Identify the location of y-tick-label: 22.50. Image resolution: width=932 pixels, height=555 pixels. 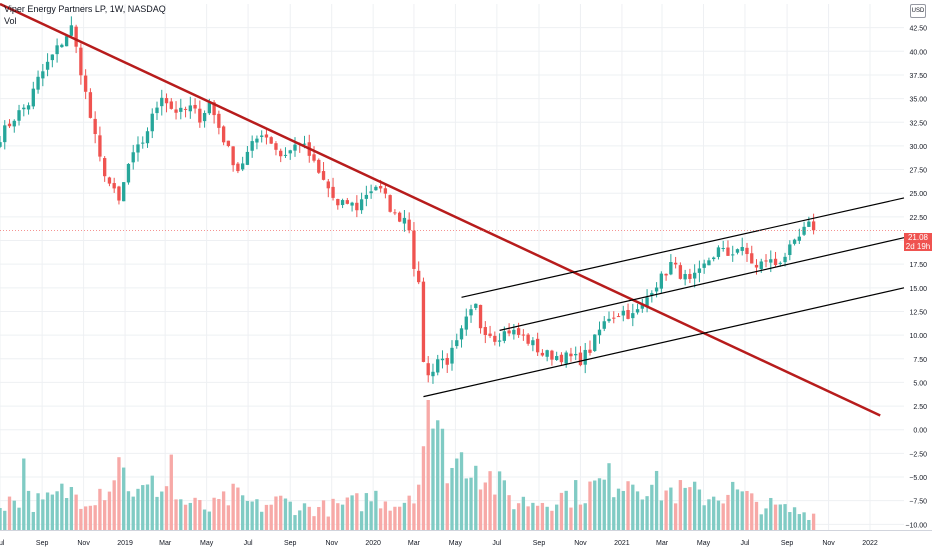
(918, 218).